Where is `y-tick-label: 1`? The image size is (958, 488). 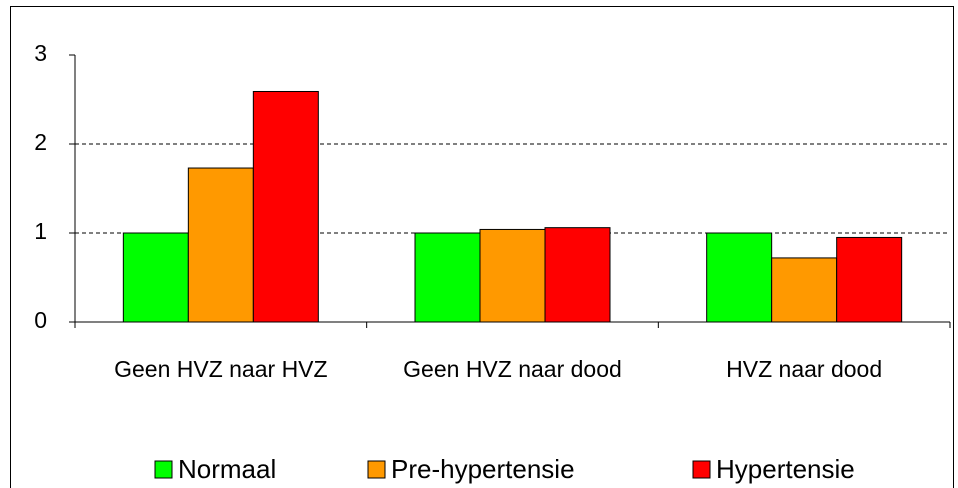 y-tick-label: 1 is located at coordinates (40, 231).